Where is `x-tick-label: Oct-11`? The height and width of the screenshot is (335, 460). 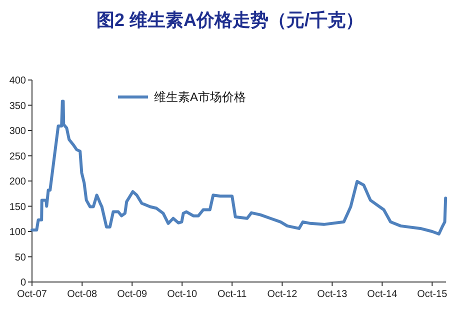
x-tick-label: Oct-11 is located at coordinates (232, 294).